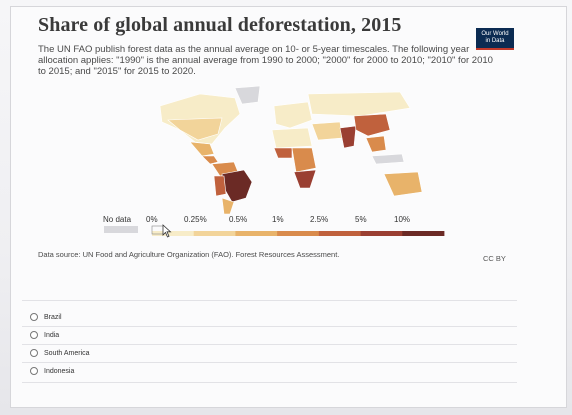  What do you see at coordinates (67, 353) in the screenshot?
I see `answer-option-label: South America` at bounding box center [67, 353].